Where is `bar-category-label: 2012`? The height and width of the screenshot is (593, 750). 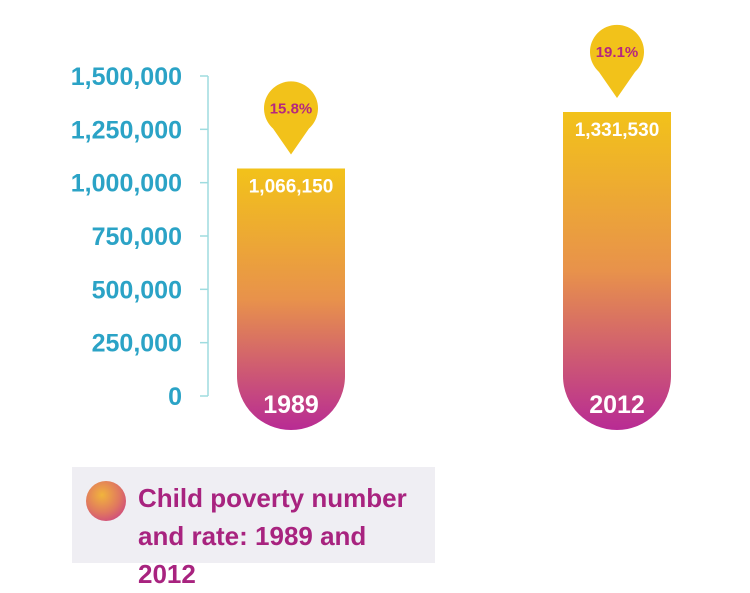 bar-category-label: 2012 is located at coordinates (617, 405).